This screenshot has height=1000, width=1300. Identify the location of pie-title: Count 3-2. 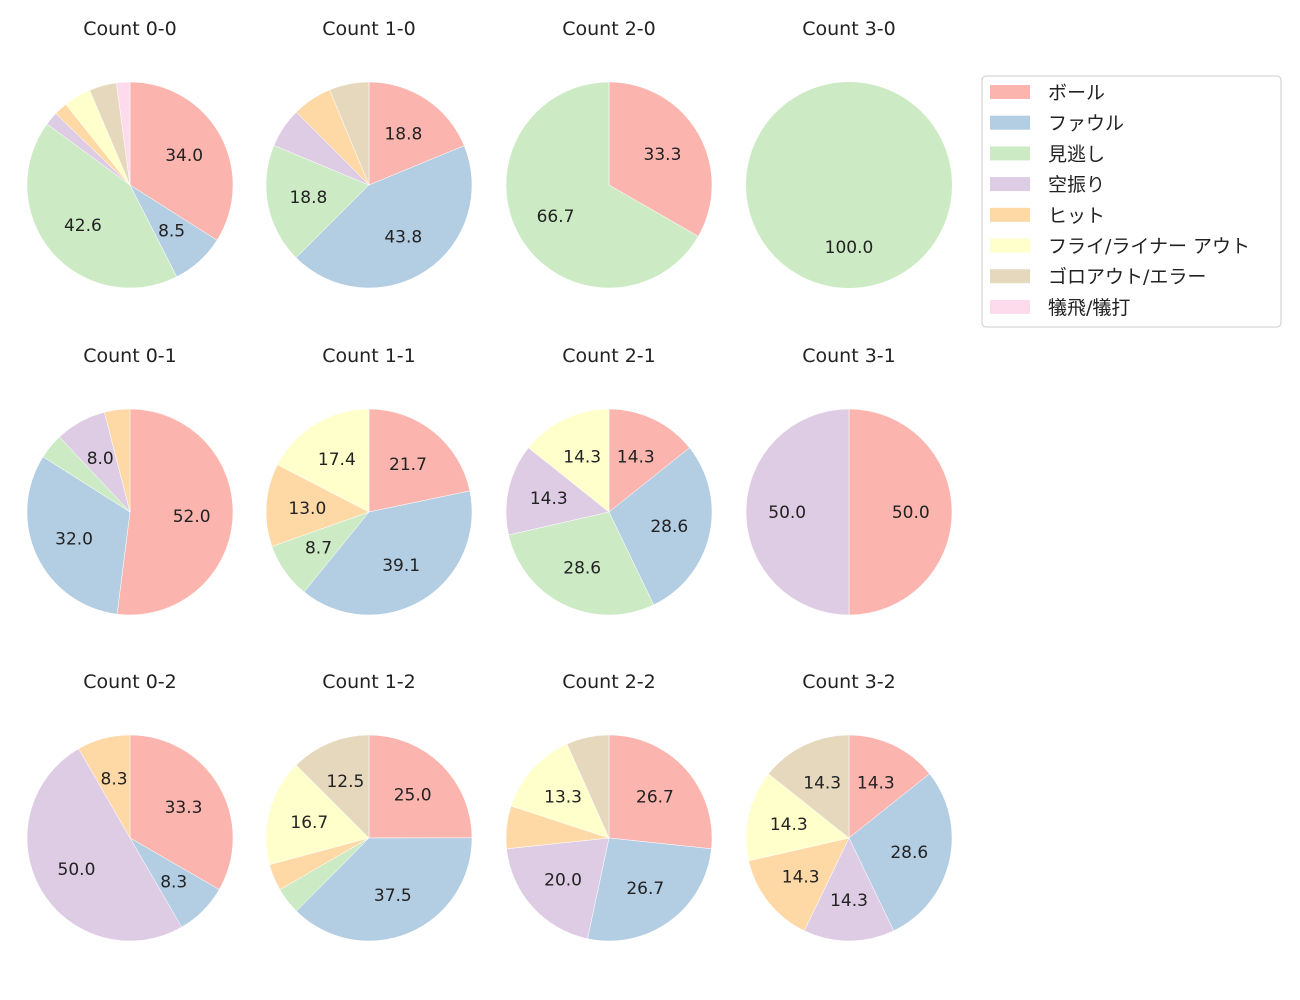
(849, 682).